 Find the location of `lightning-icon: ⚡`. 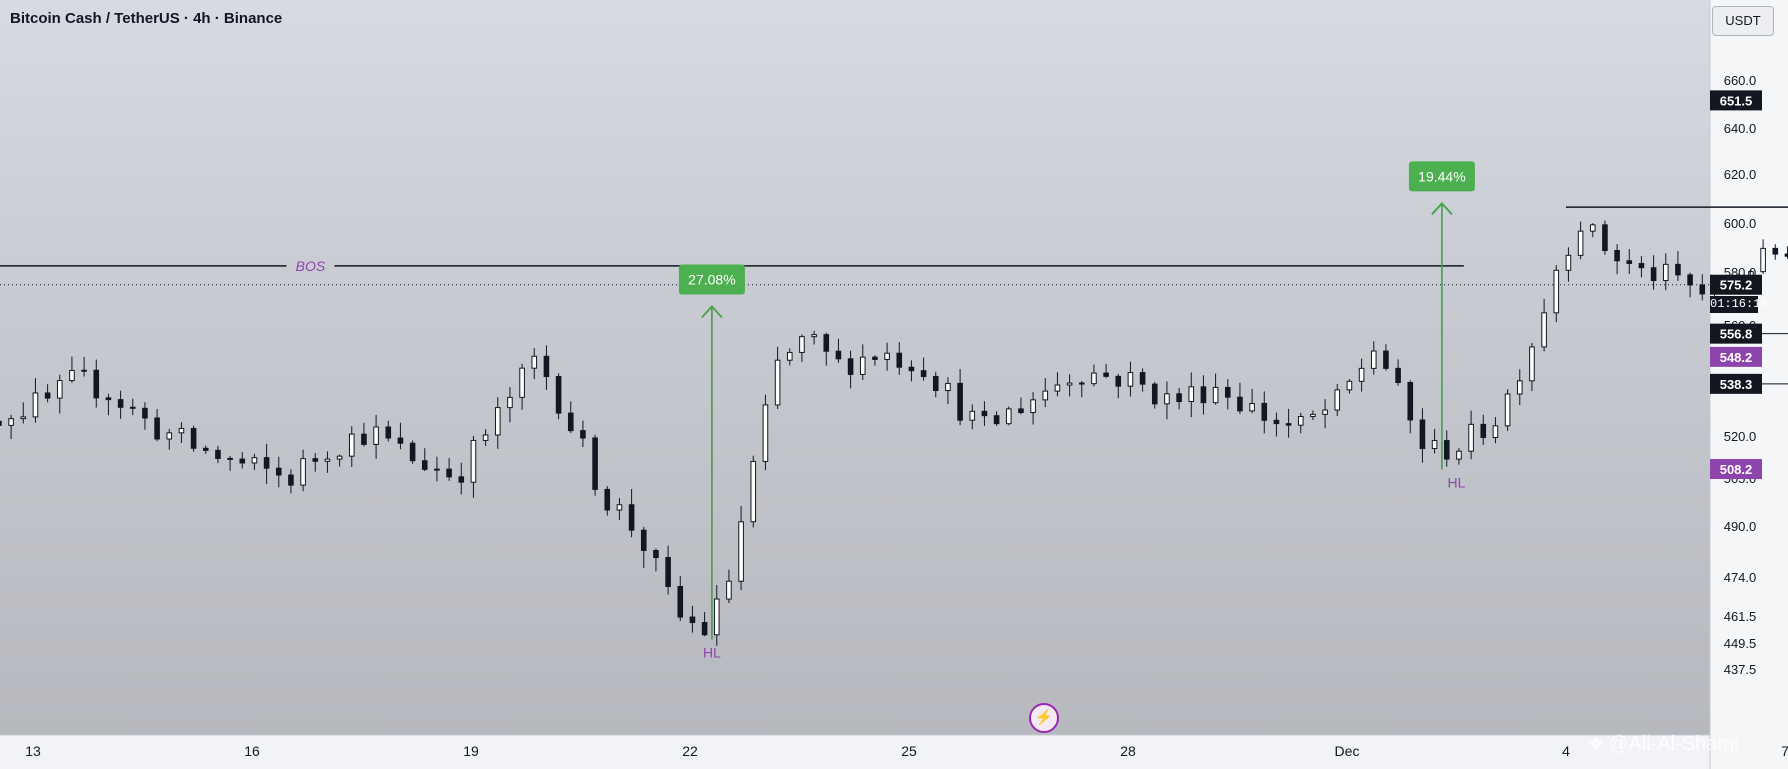

lightning-icon: ⚡ is located at coordinates (1044, 718).